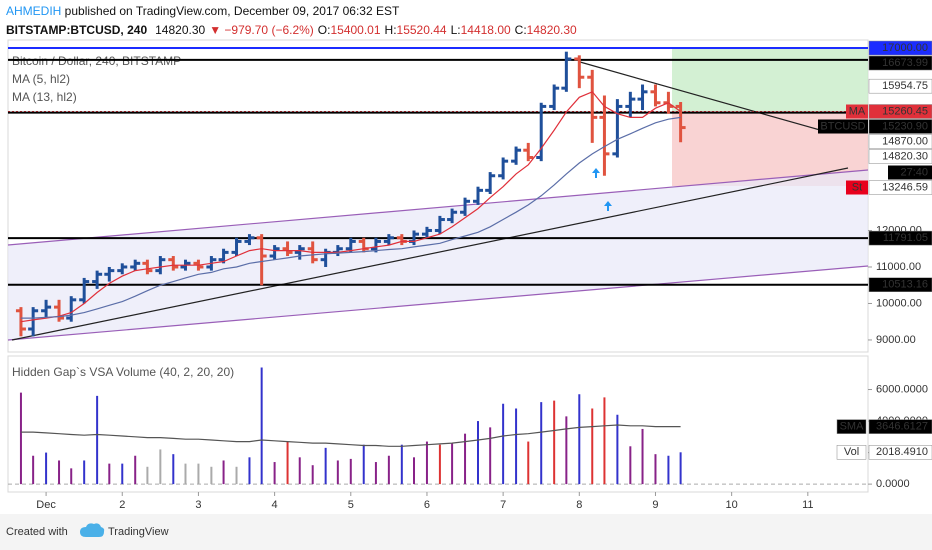 Image resolution: width=932 pixels, height=550 pixels. What do you see at coordinates (893, 484) in the screenshot?
I see `y-tick-label: 0.0000` at bounding box center [893, 484].